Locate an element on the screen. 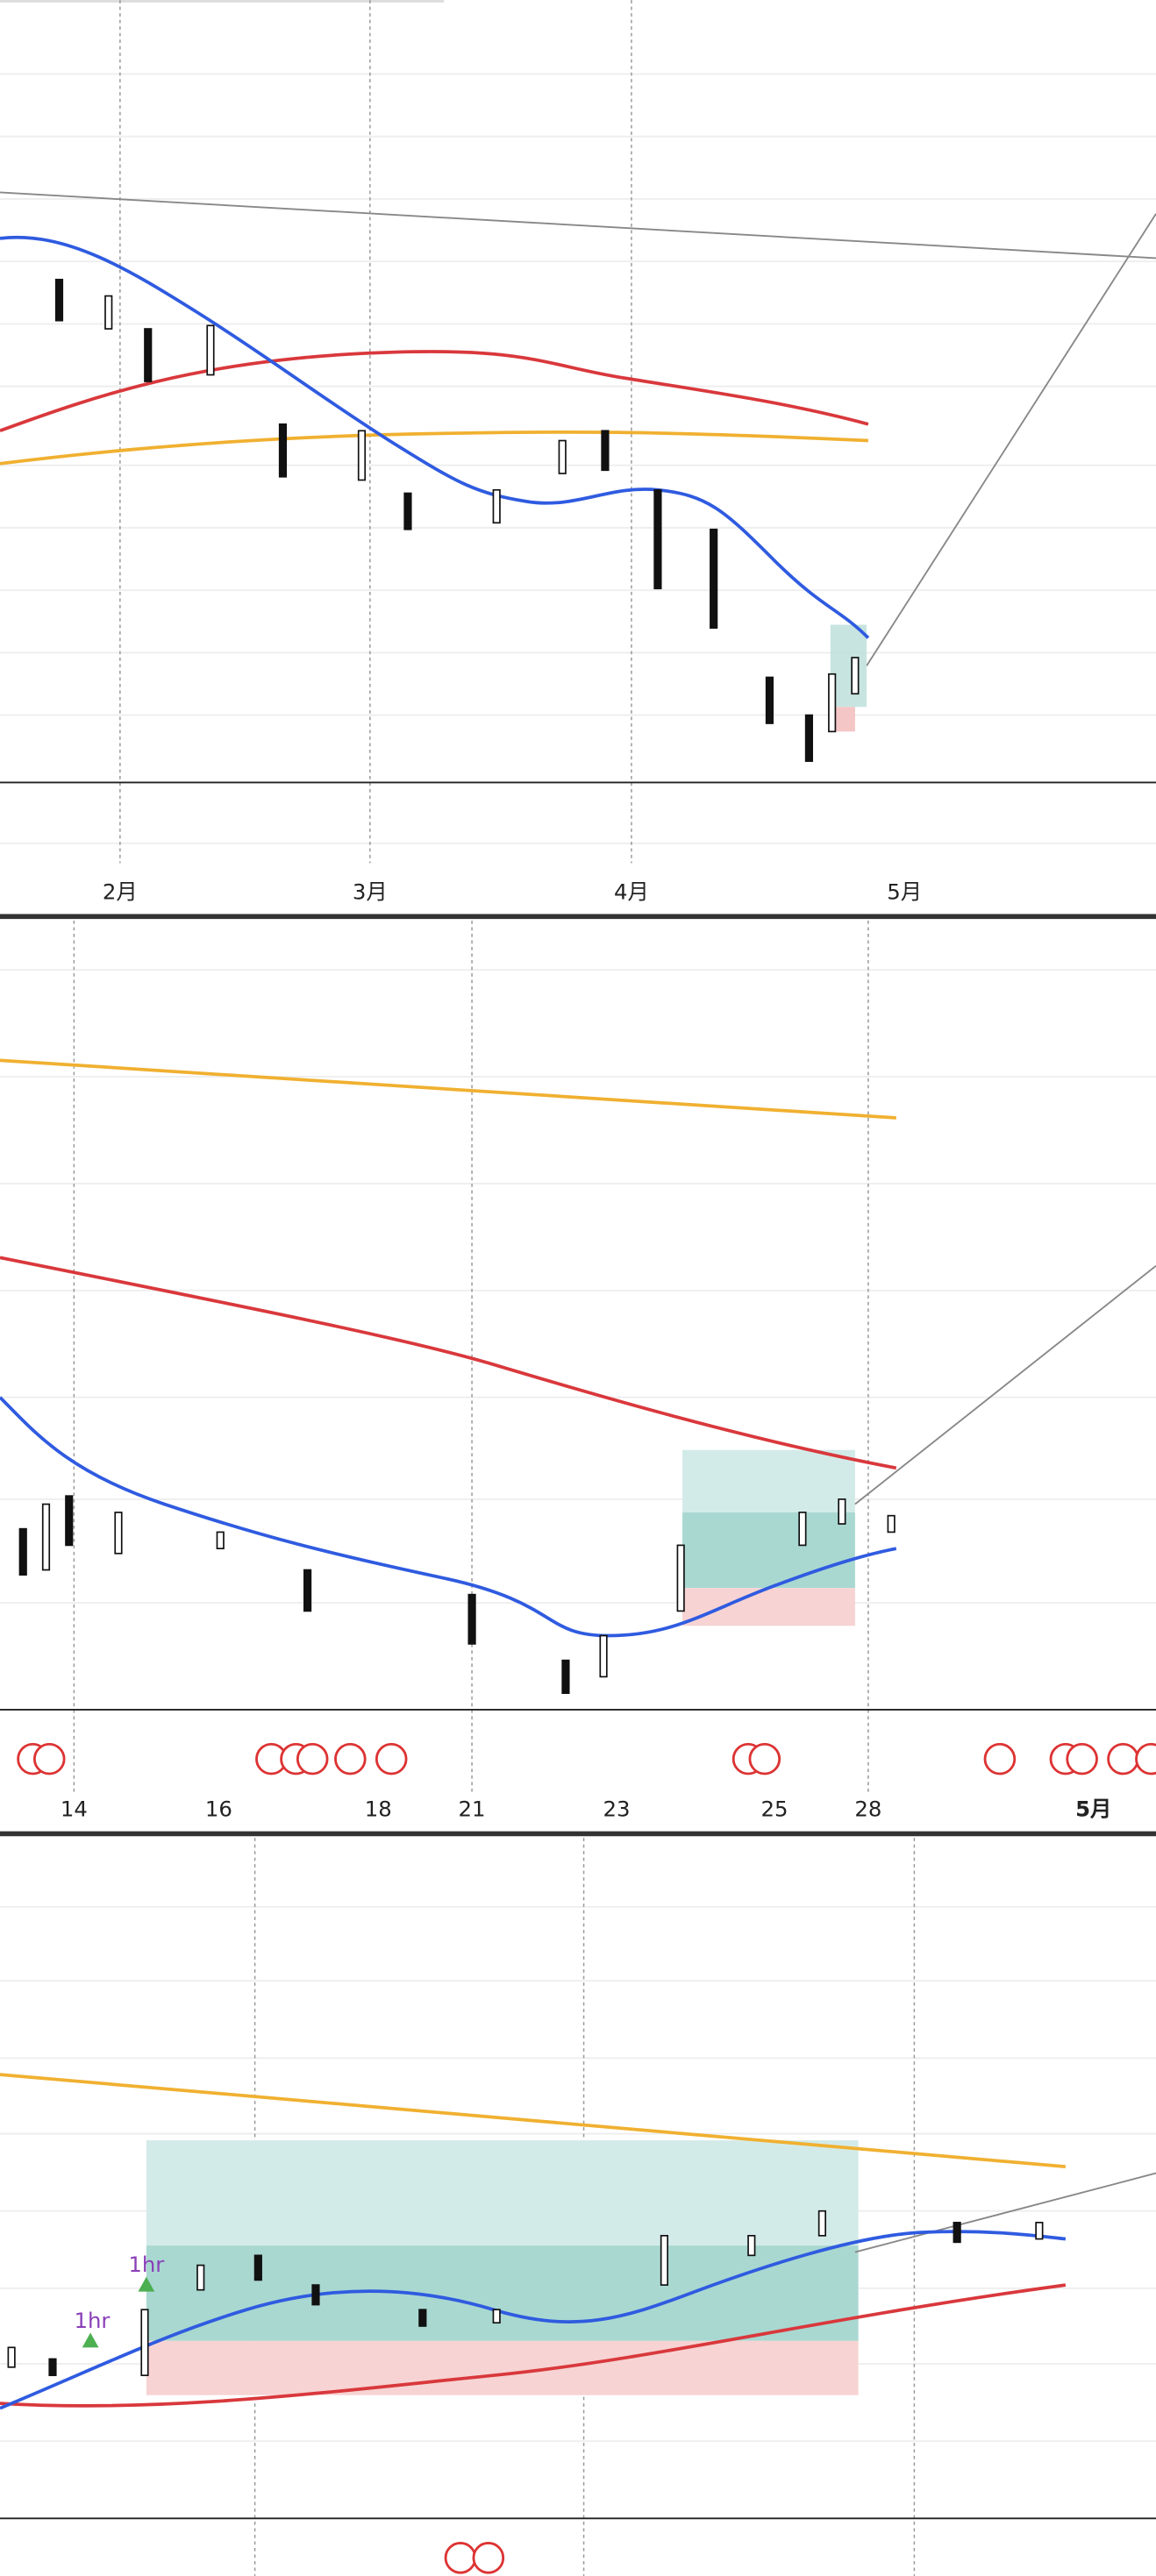 The height and width of the screenshot is (2576, 1156). x-label: 3月 is located at coordinates (370, 892).